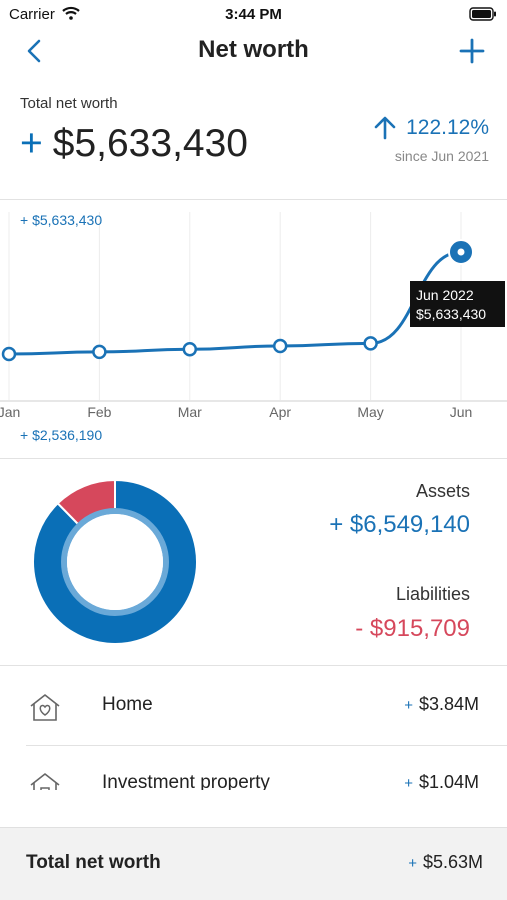 The width and height of the screenshot is (507, 900). Describe the element at coordinates (150, 143) in the screenshot. I see `summary-amount: $5,633,430` at that location.